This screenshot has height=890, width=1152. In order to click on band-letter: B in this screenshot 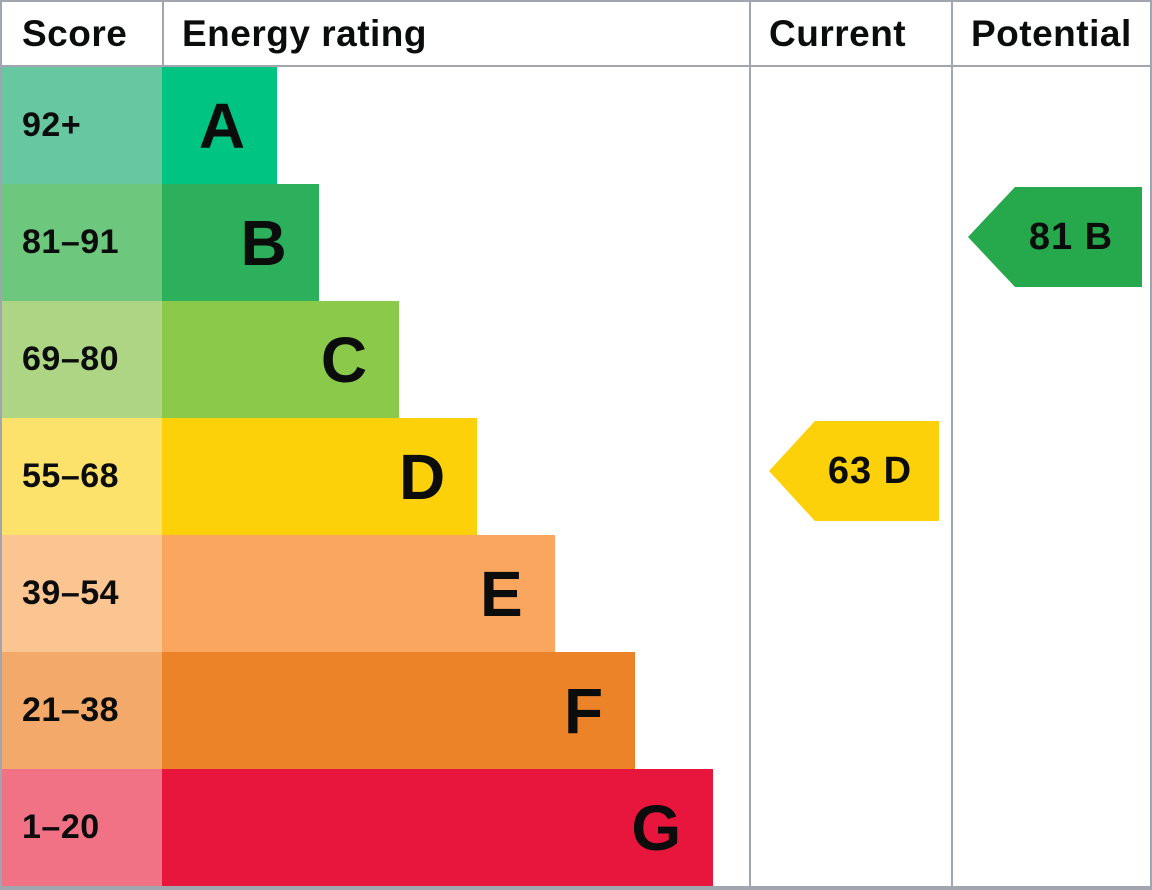, I will do `click(263, 242)`.